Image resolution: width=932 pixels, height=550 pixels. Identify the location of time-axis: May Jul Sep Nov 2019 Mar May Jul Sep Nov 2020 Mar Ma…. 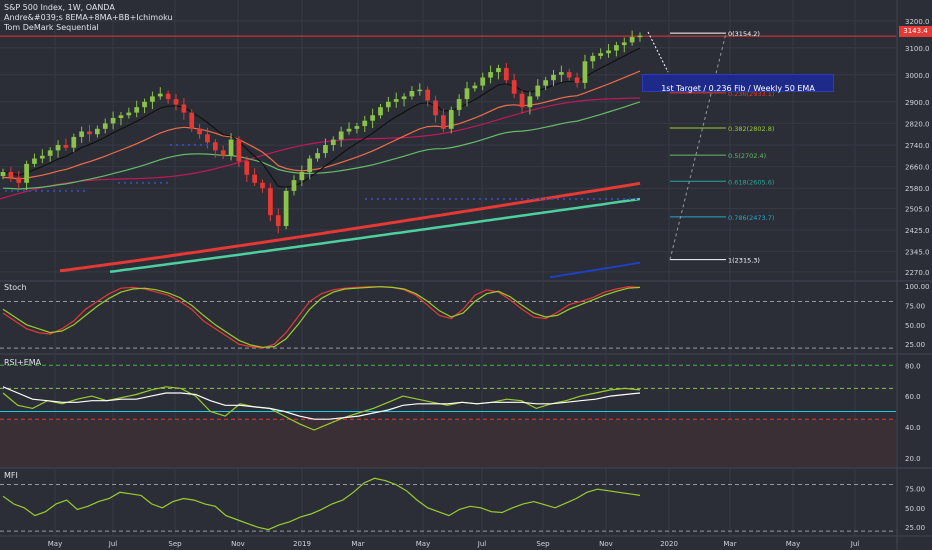
(454, 544).